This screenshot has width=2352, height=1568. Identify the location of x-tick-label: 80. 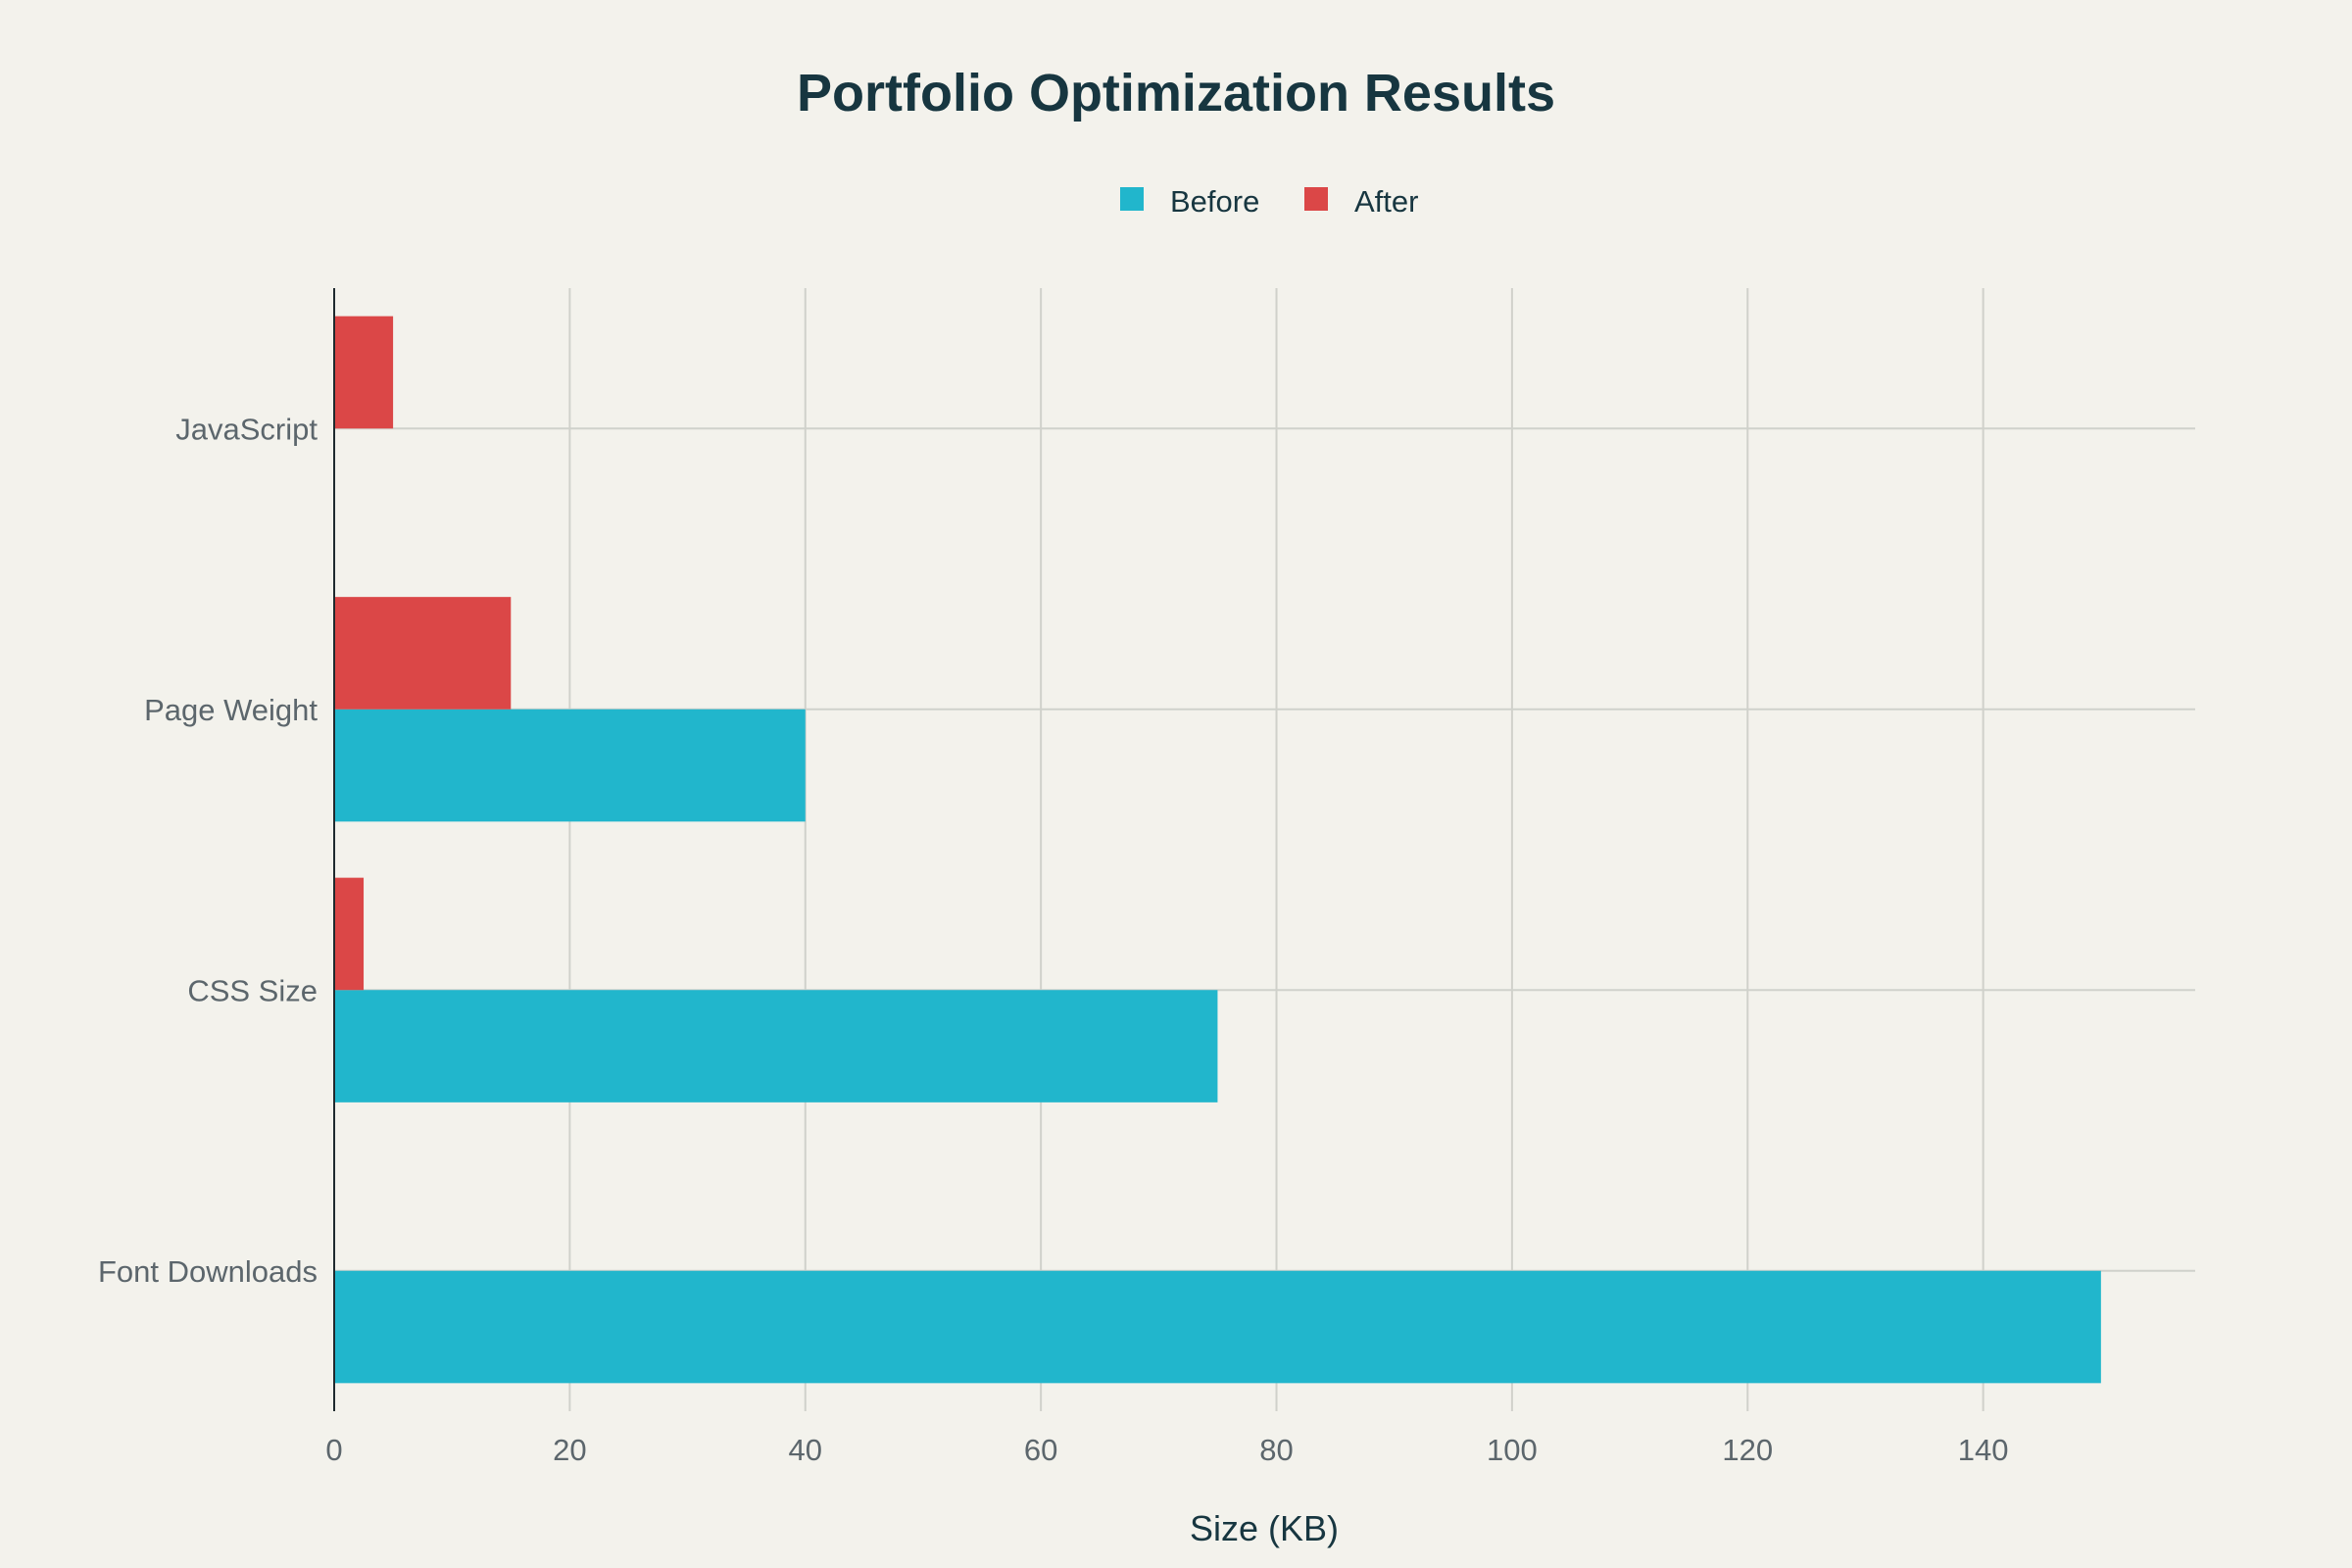
(1276, 1450).